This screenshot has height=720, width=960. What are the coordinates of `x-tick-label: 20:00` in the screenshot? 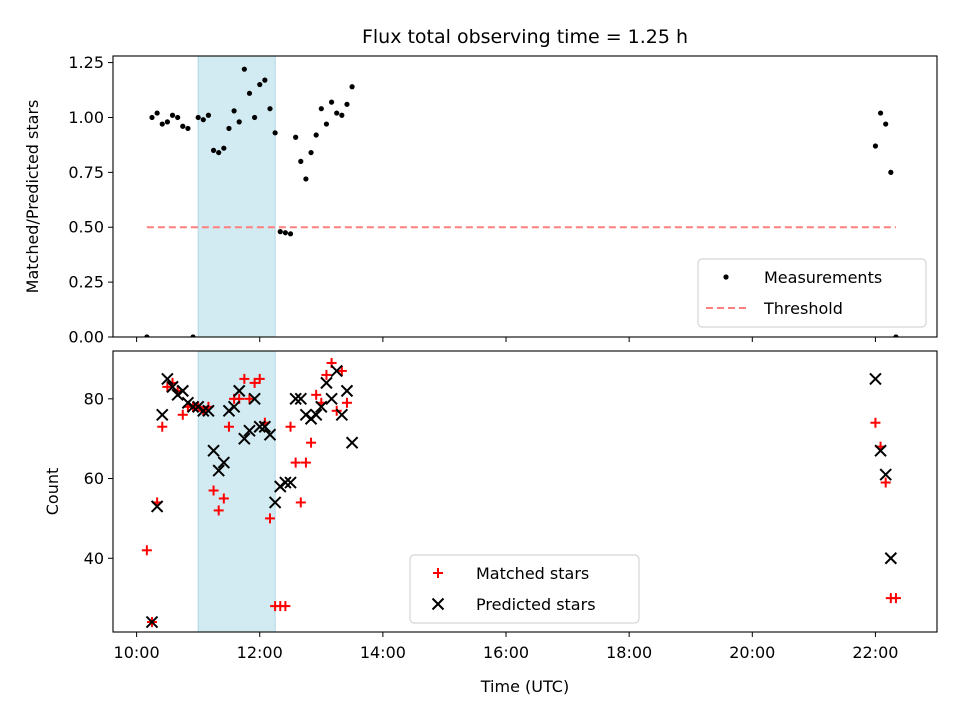 It's located at (752, 652).